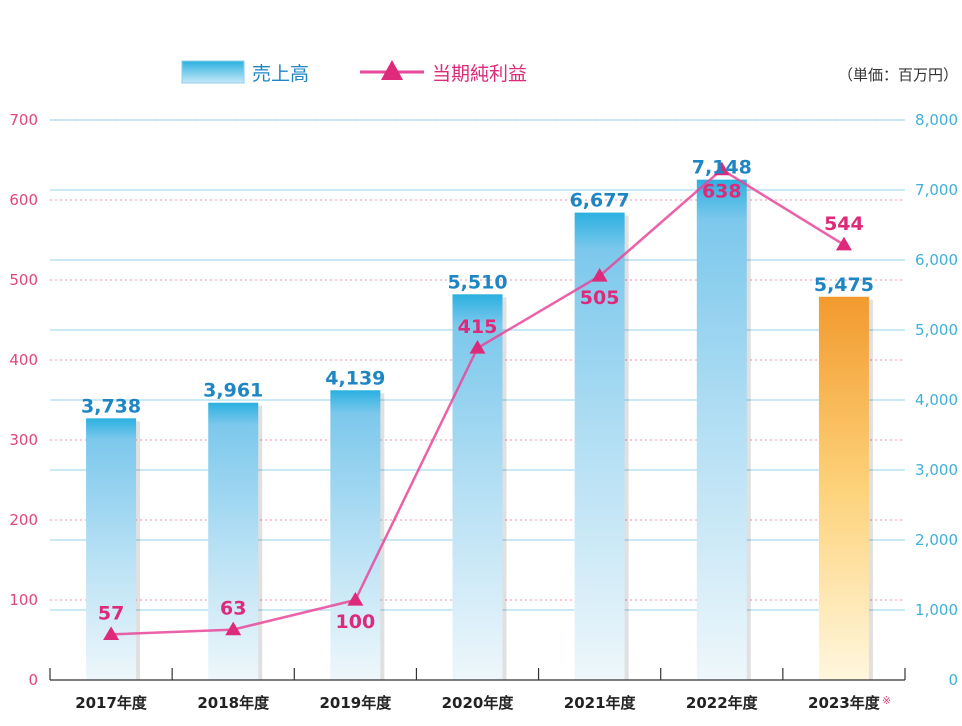 The image size is (962, 726). Describe the element at coordinates (478, 703) in the screenshot. I see `x-category-label: 2020年度` at that location.